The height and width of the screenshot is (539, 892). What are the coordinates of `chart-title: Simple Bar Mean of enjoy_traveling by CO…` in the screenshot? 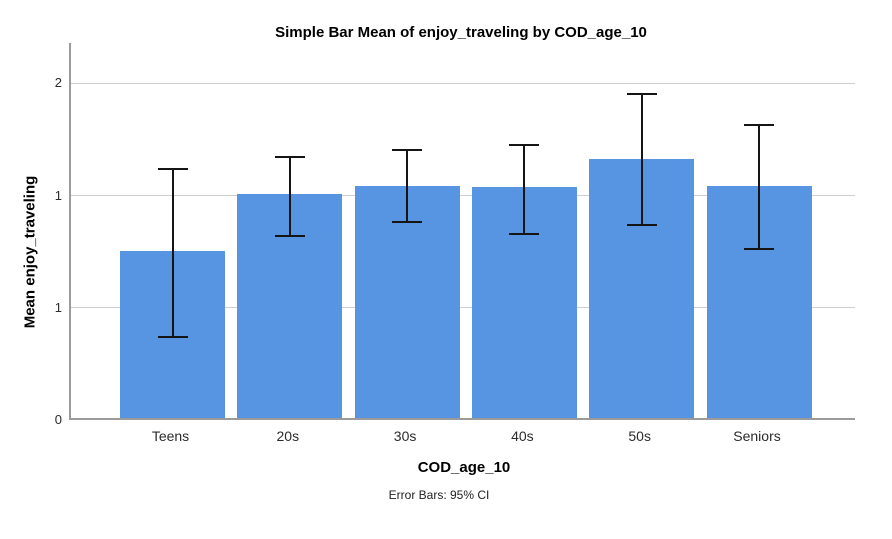 It's located at (461, 32).